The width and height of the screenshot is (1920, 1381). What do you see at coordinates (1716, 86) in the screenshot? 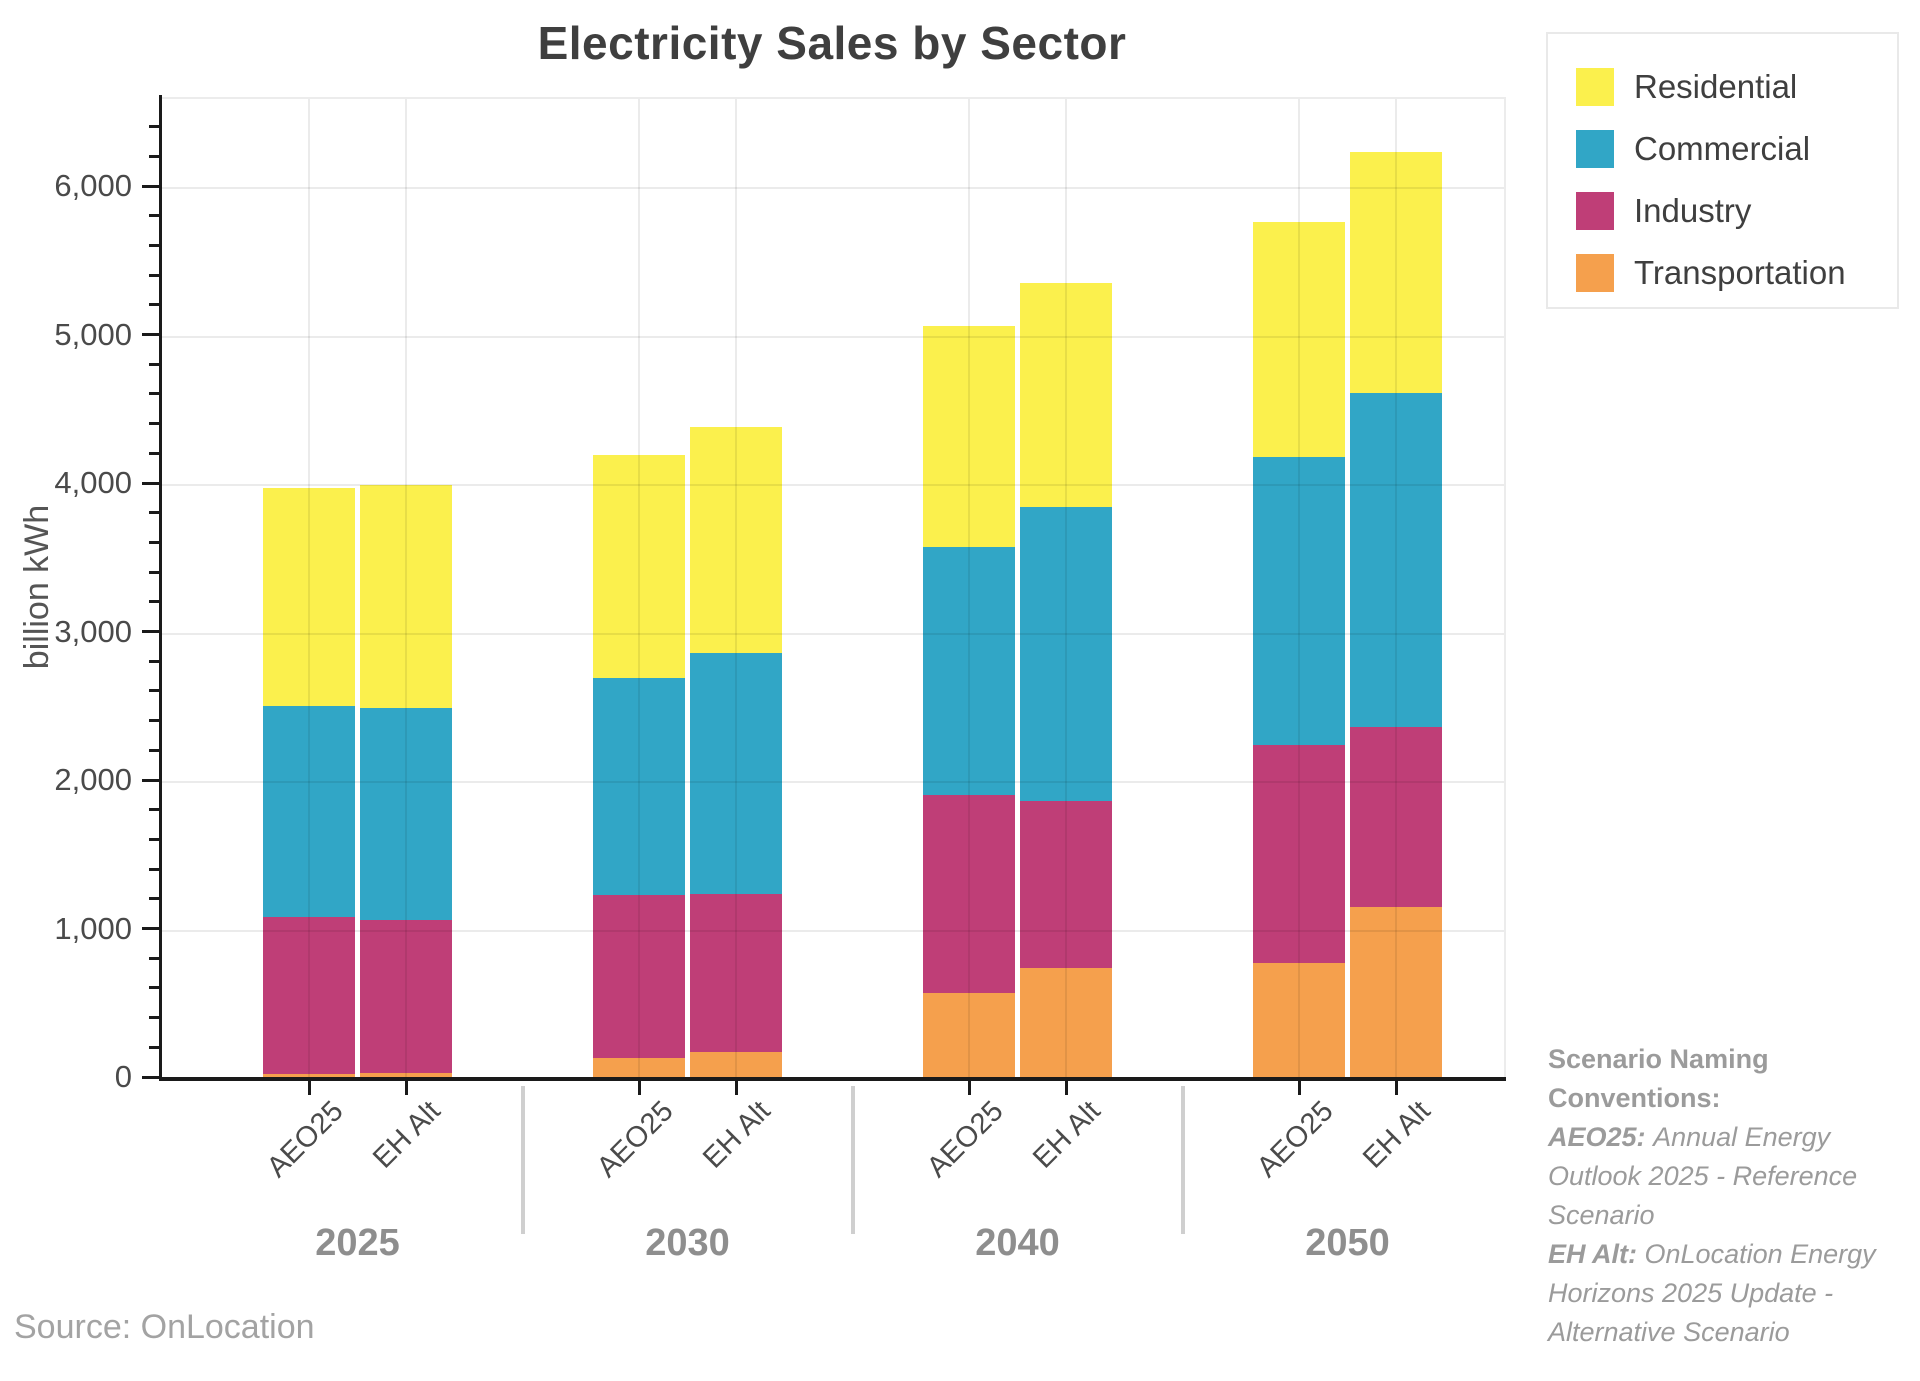
I see `legend-label-residential: Residential` at bounding box center [1716, 86].